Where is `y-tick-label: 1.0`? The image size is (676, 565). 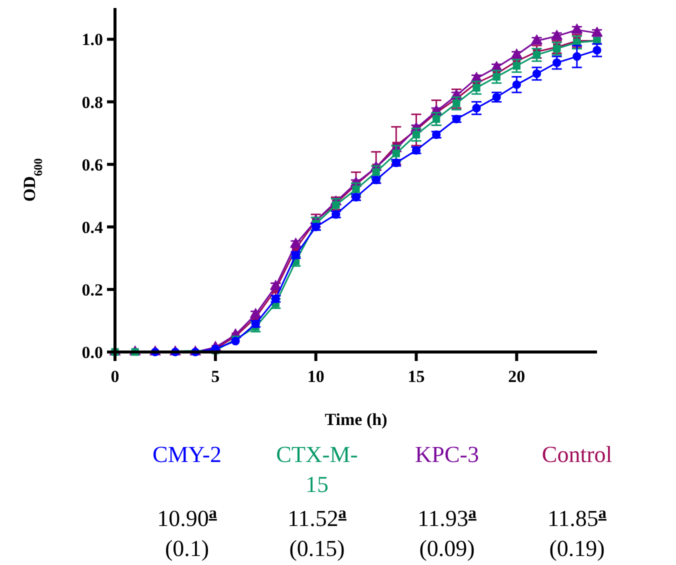 y-tick-label: 1.0 is located at coordinates (92, 40).